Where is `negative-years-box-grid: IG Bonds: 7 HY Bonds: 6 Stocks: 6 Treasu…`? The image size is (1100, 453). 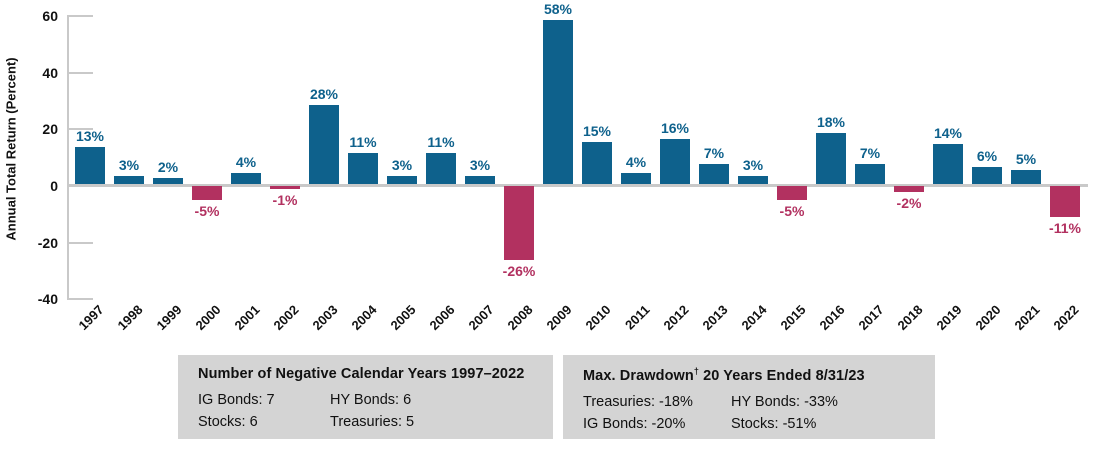
negative-years-box-grid: IG Bonds: 7 HY Bonds: 6 Stocks: 6 Treasu… is located at coordinates (365, 411).